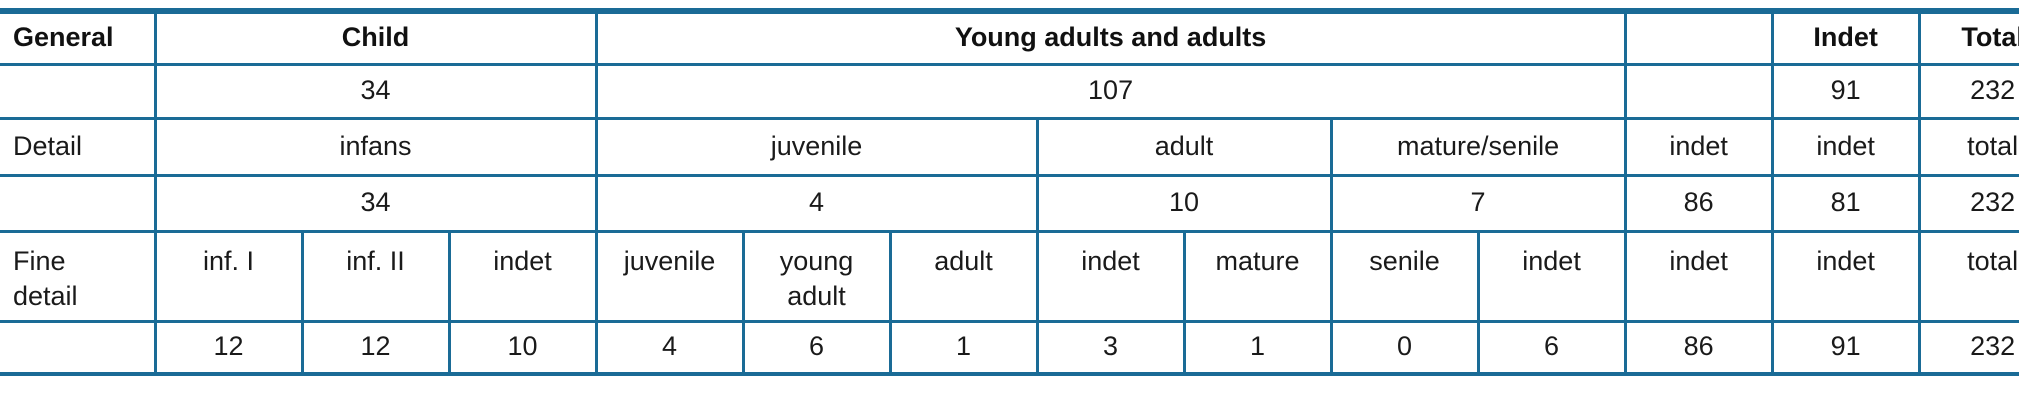 The image size is (2019, 412). Describe the element at coordinates (1478, 203) in the screenshot. I see `count-cell: 7` at that location.